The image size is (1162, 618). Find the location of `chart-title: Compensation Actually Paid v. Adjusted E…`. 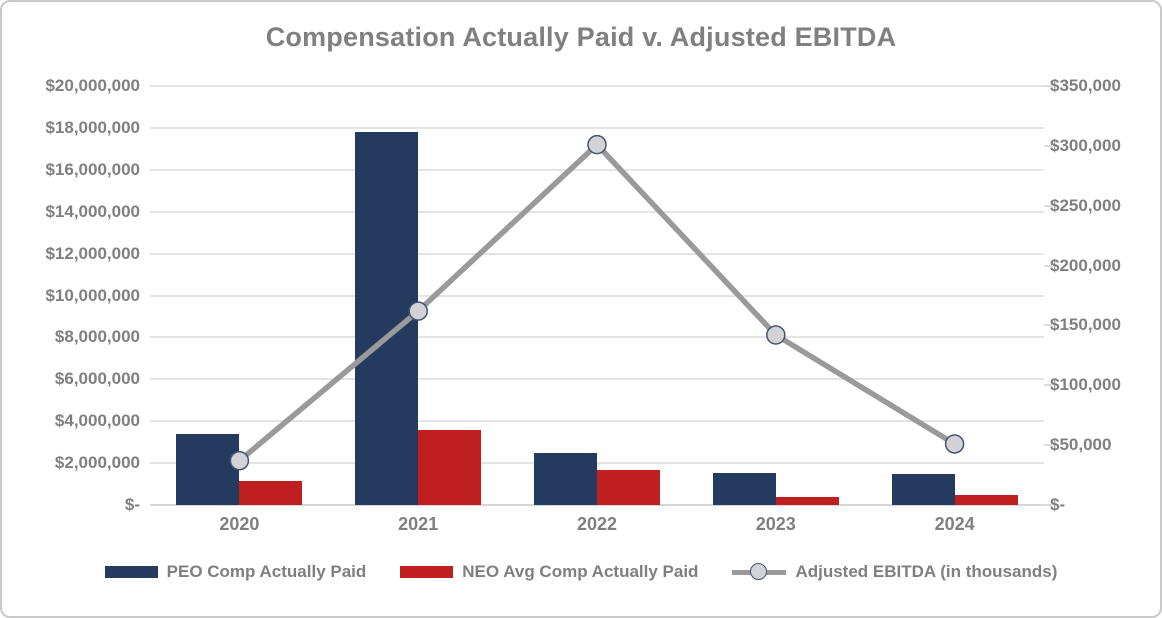

chart-title: Compensation Actually Paid v. Adjusted E… is located at coordinates (581, 37).